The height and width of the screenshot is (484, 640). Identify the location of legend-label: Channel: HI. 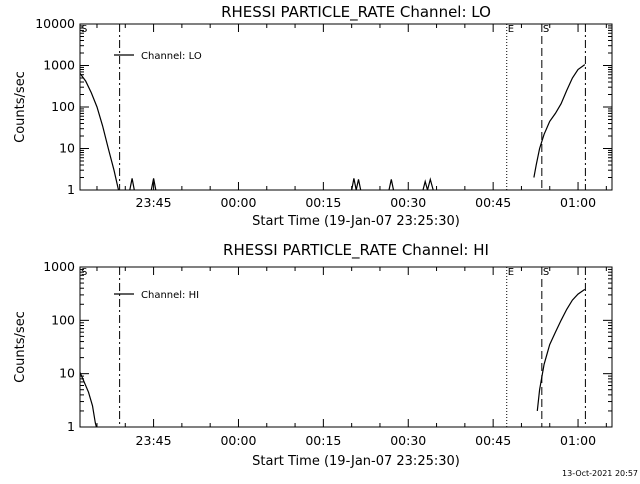
(170, 295).